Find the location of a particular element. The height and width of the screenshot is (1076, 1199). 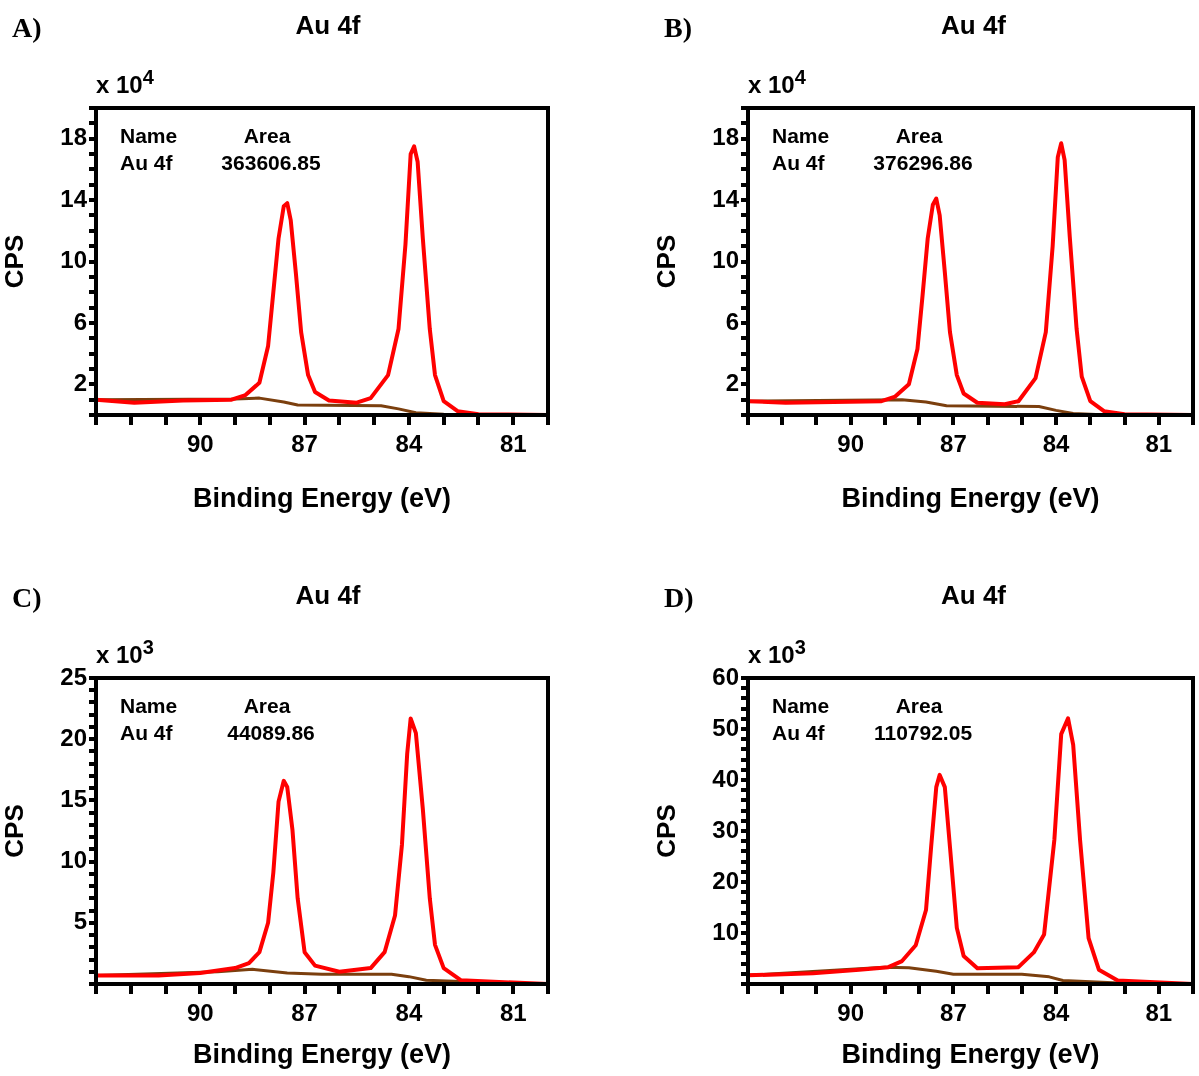

y-tick-label: 30 is located at coordinates (725, 829).